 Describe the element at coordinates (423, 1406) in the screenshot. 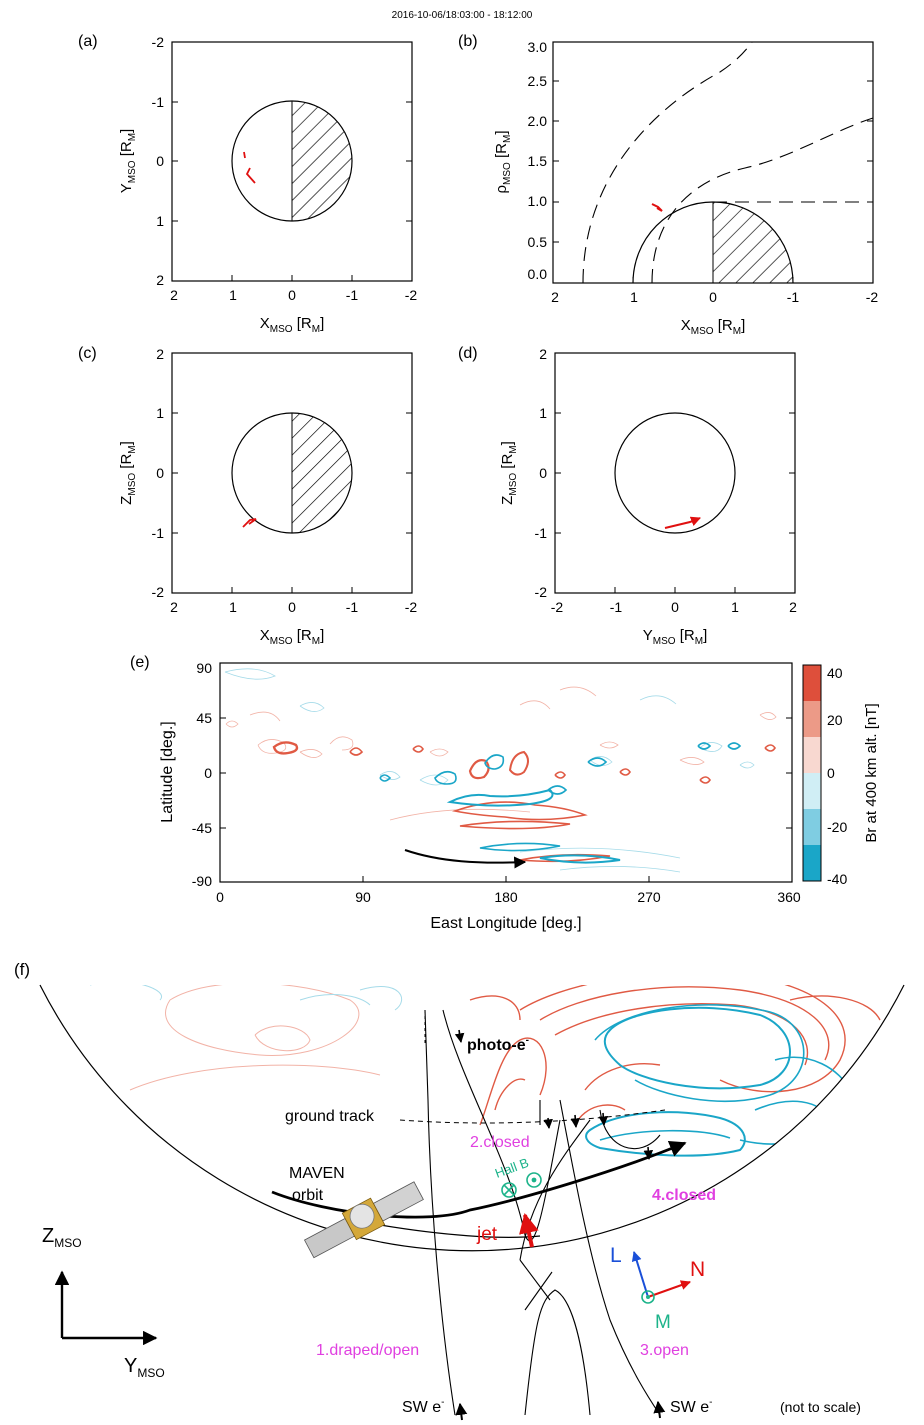

I see `sw-electron-left: SW e-` at that location.